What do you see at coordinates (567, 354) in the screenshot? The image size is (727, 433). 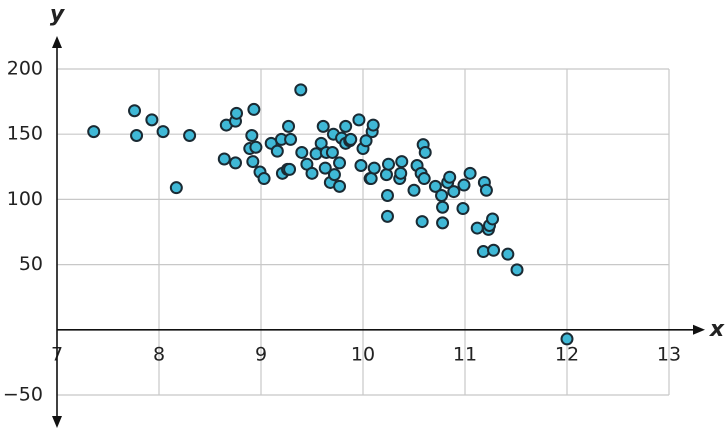 I see `x-tick-label: 12` at bounding box center [567, 354].